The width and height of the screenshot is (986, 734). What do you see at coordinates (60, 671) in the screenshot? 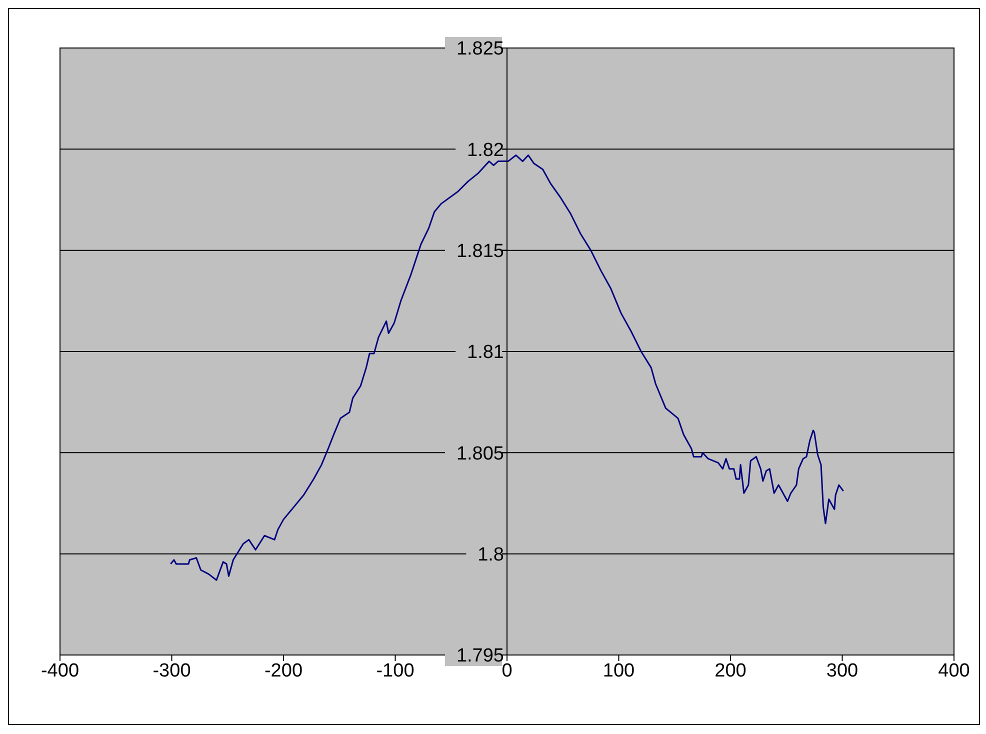
I see `x-tick-label: -400` at bounding box center [60, 671].